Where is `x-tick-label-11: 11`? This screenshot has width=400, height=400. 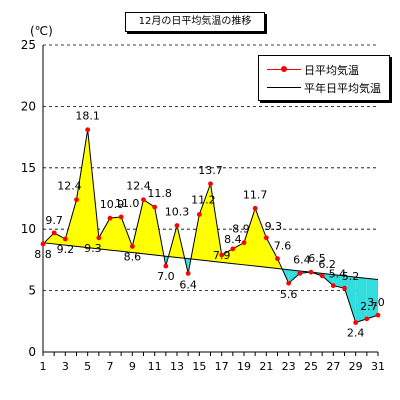 x-tick-label-11: 11 is located at coordinates (155, 366).